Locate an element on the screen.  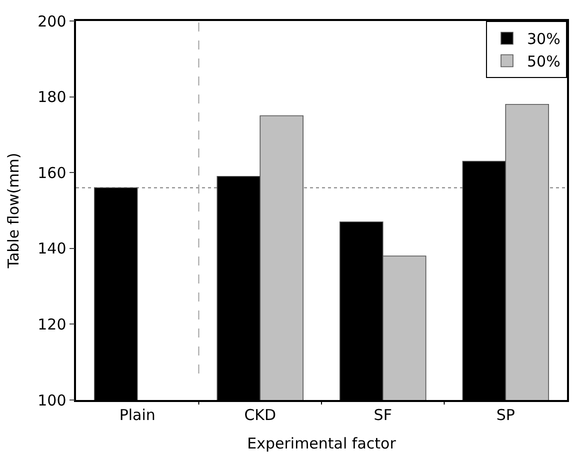
y-tick-label: 160 is located at coordinates (52, 173).